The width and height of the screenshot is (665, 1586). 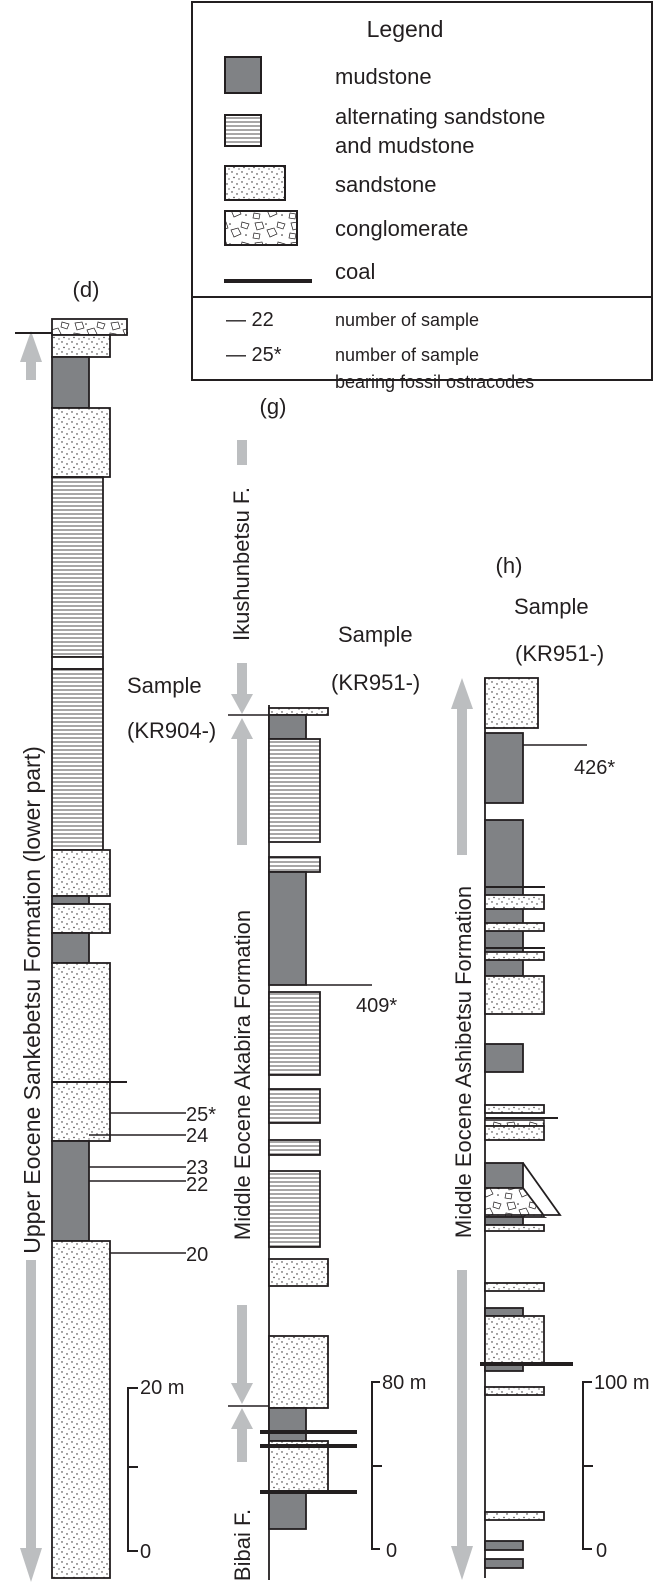 I want to click on sample-label: 409*, so click(x=376, y=1006).